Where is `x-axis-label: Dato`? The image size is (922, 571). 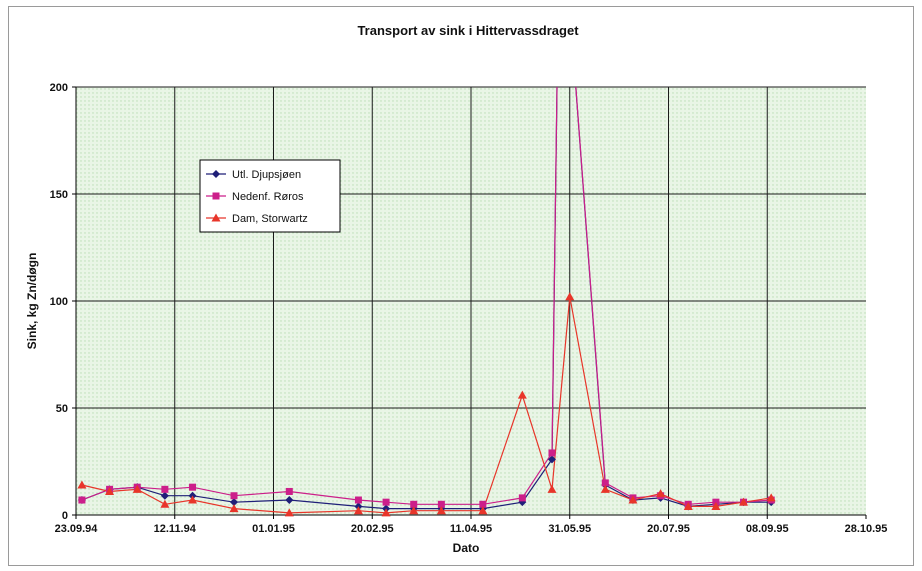
x-axis-label: Dato is located at coordinates (466, 548).